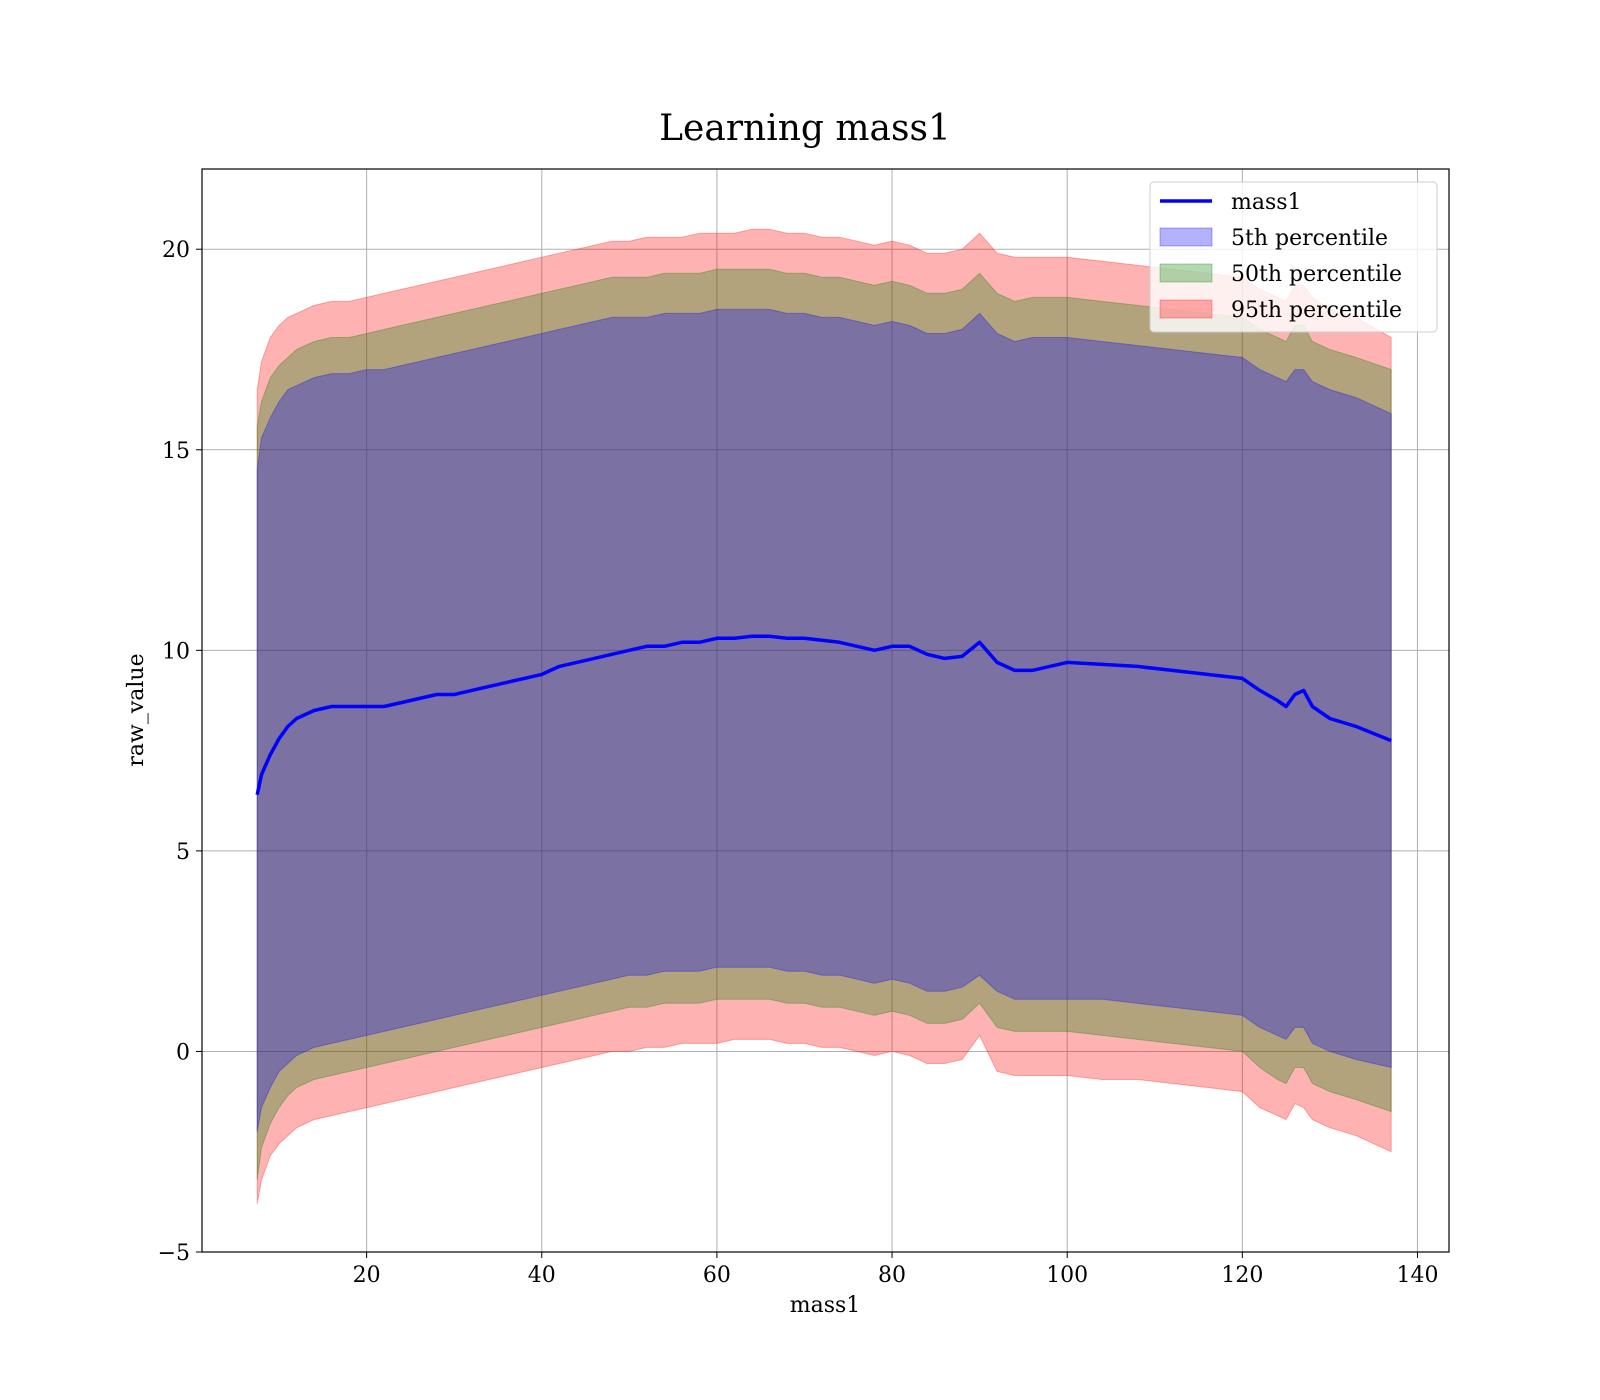  I want to click on mass1-line-layer, so click(823, 715).